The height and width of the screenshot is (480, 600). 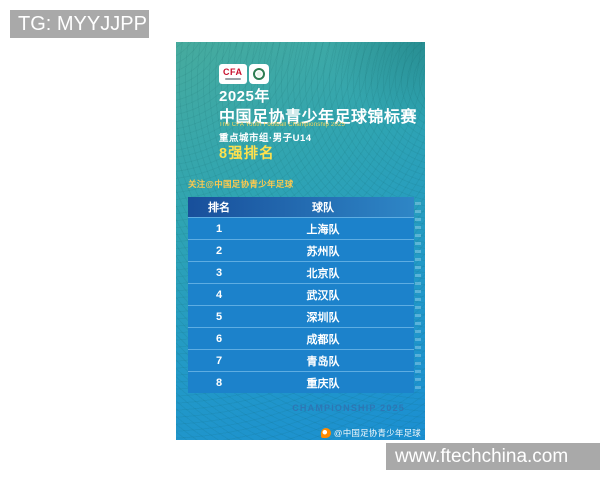 What do you see at coordinates (318, 117) in the screenshot?
I see `poster-title: 中国足协青少年足球锦标赛` at bounding box center [318, 117].